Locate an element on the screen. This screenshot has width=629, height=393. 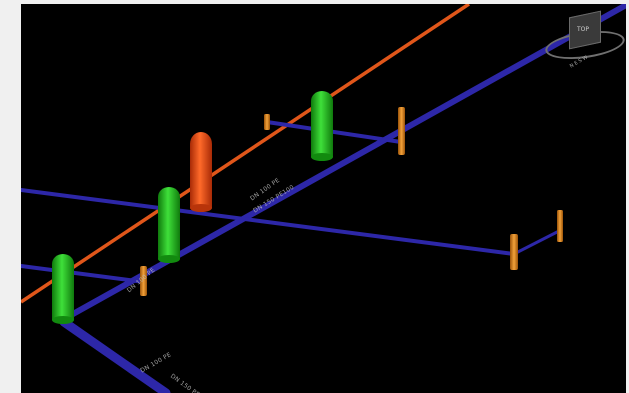
fitting-upper-right is located at coordinates (401, 131).